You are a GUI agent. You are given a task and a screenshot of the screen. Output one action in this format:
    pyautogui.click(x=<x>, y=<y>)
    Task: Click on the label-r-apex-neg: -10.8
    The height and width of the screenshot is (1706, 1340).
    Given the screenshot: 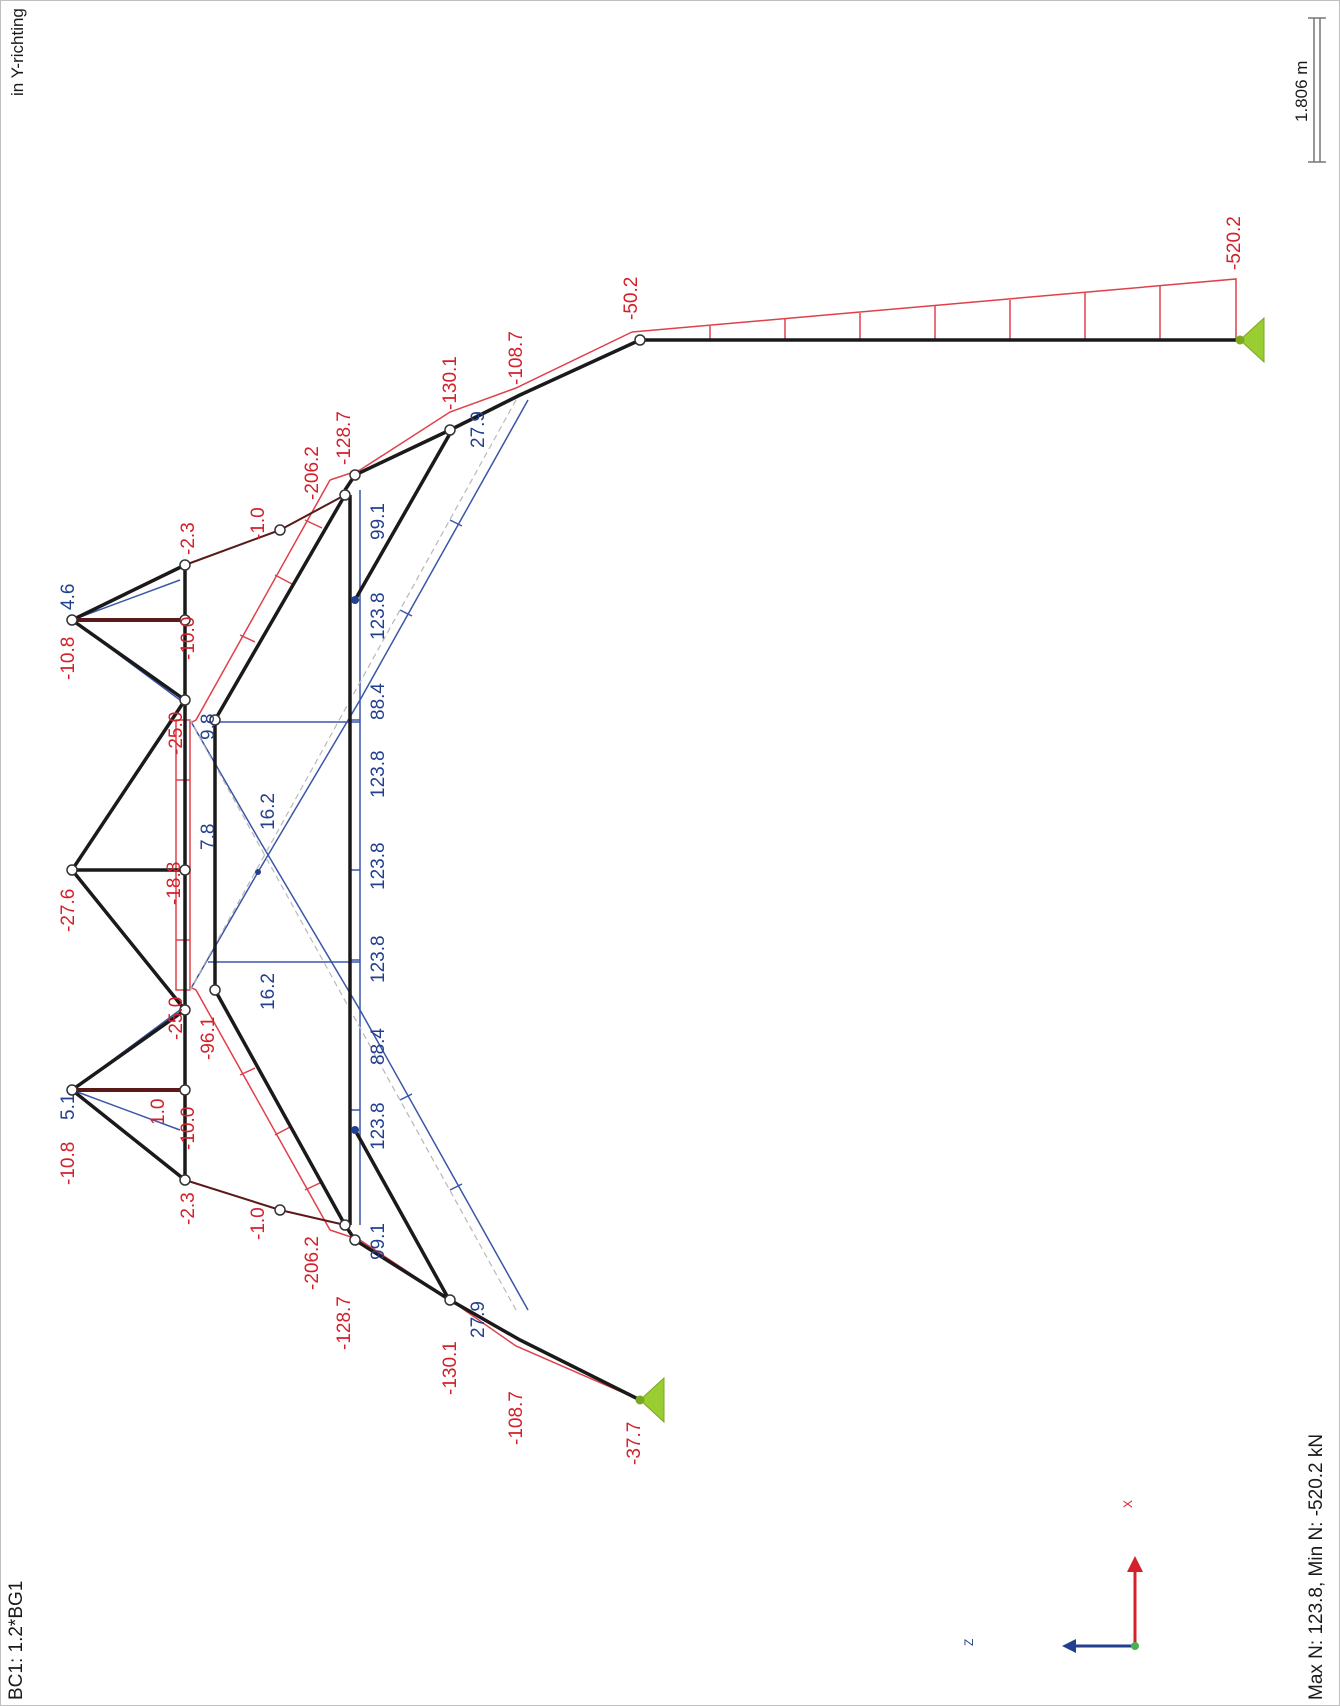 What is the action you would take?
    pyautogui.click(x=68, y=658)
    